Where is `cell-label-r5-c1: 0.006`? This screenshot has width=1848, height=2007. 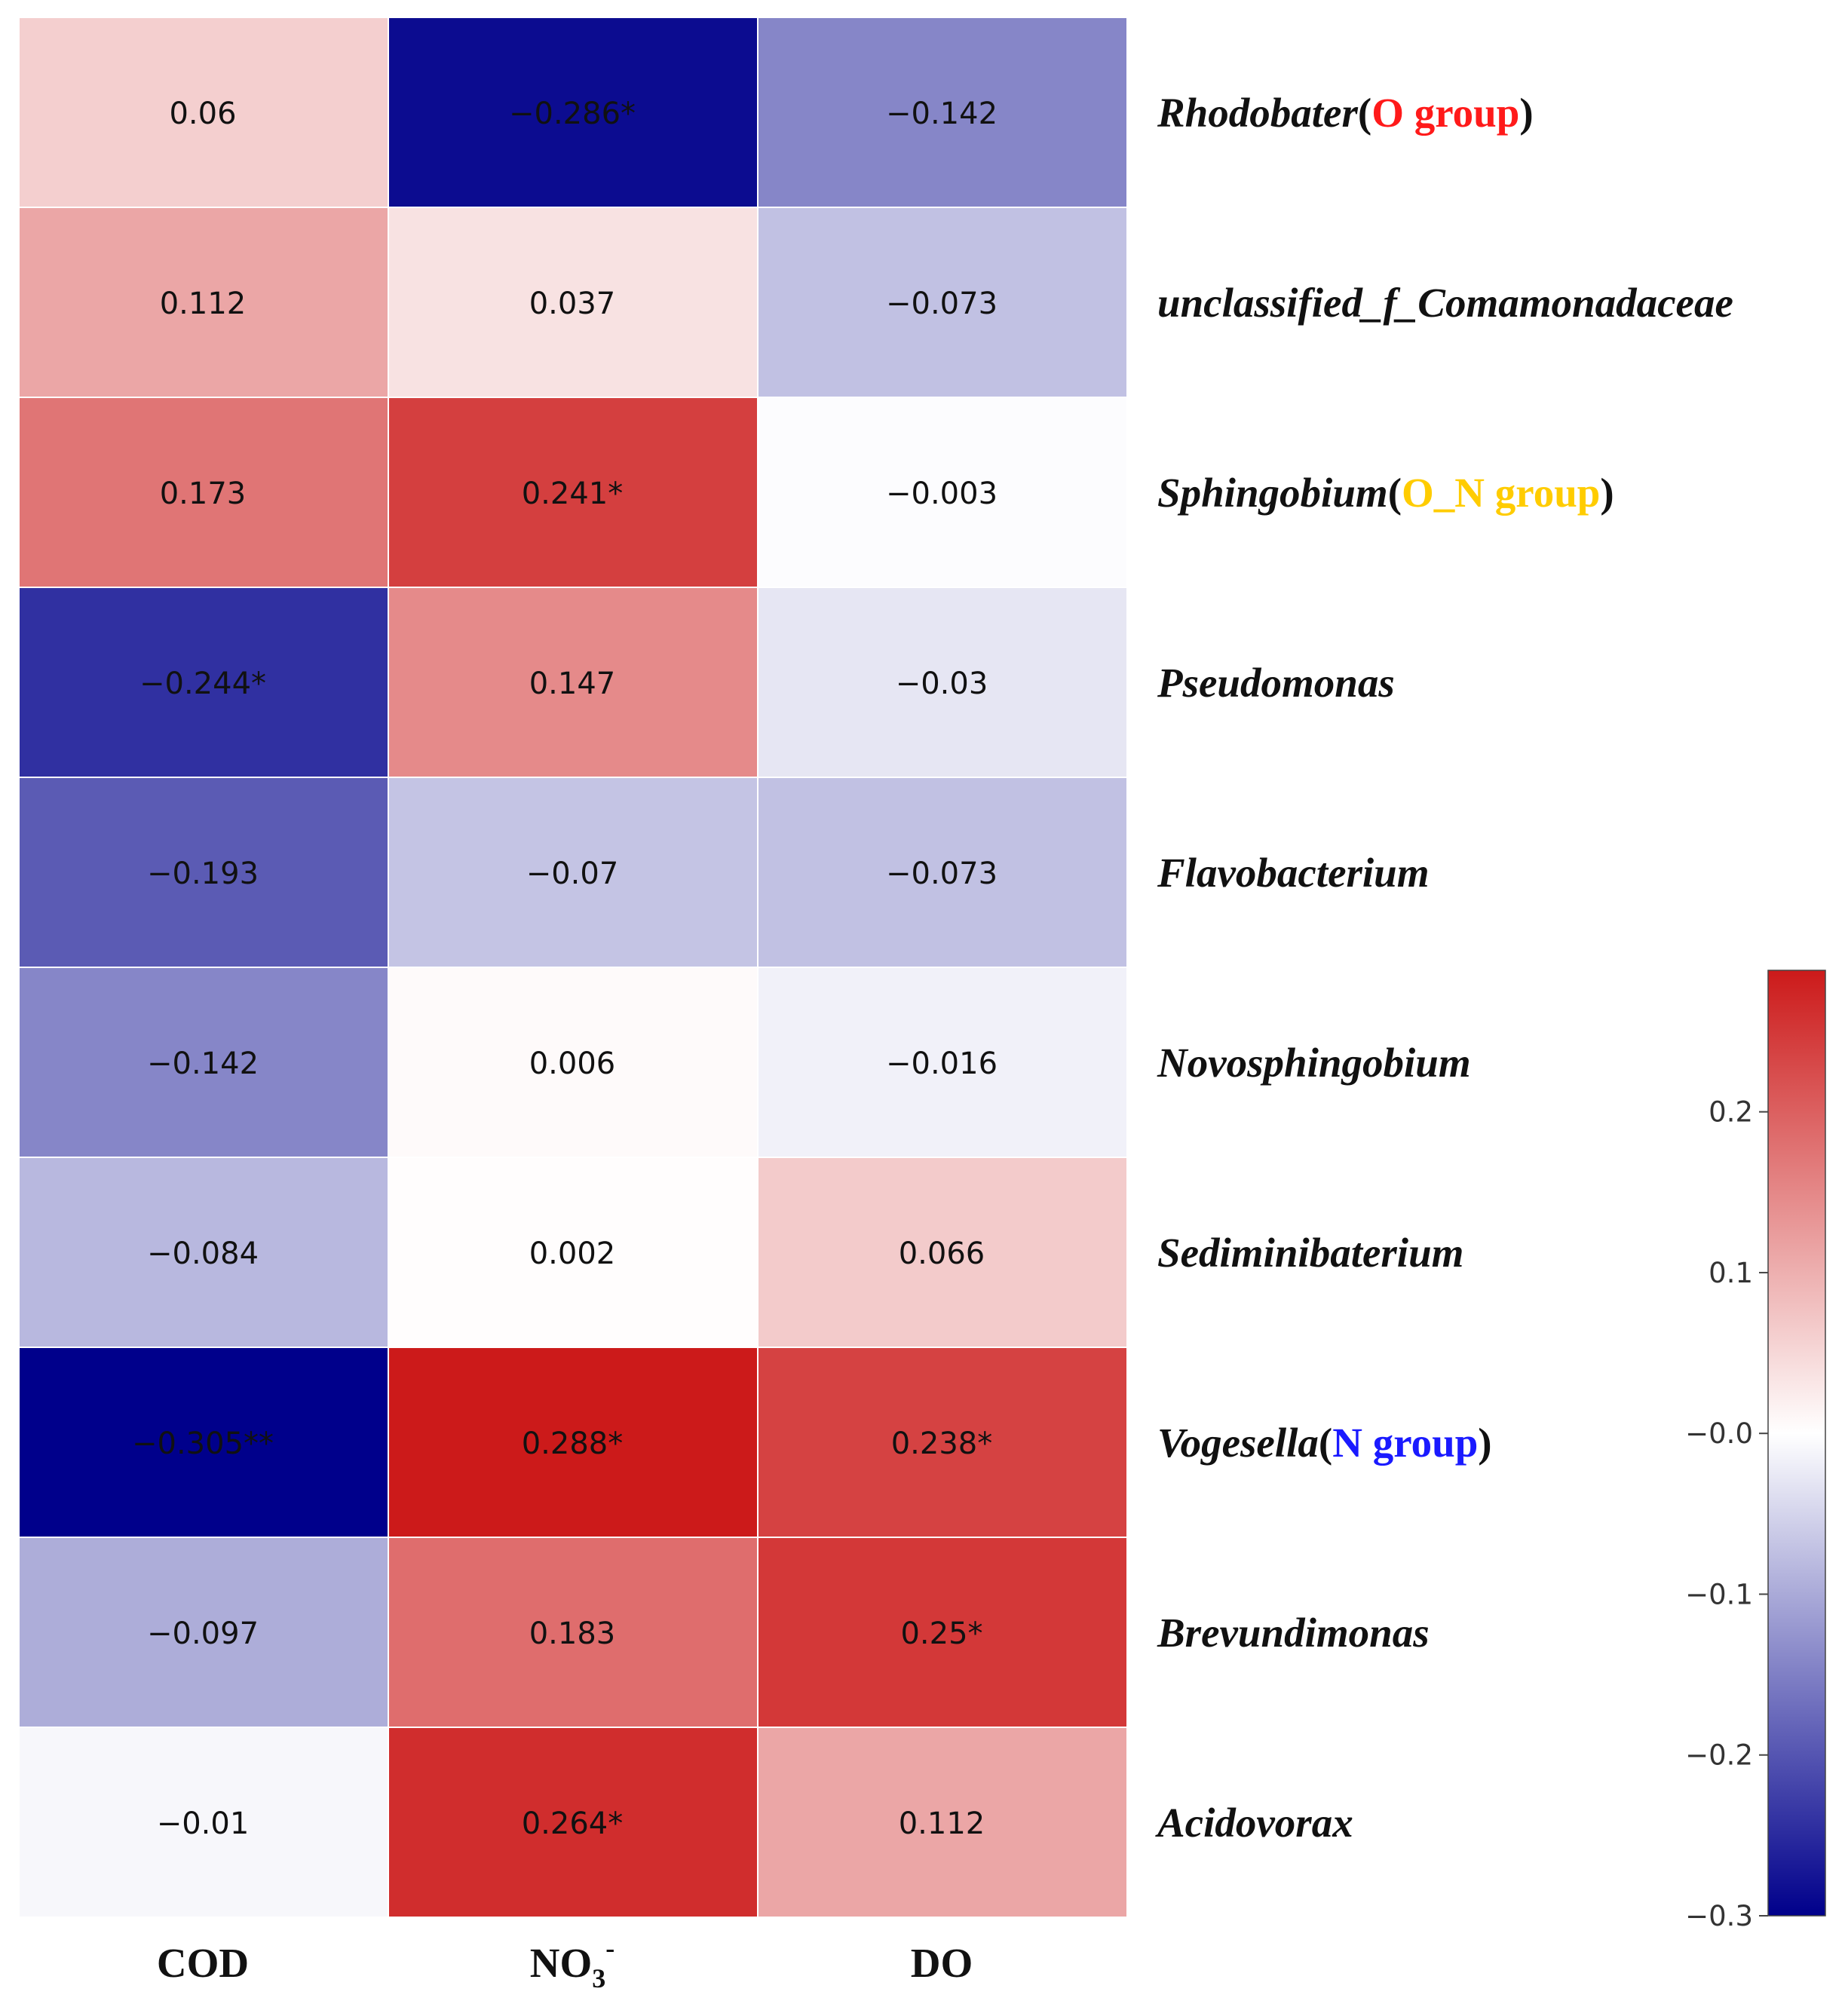
cell-label-r5-c1: 0.006 is located at coordinates (572, 1063).